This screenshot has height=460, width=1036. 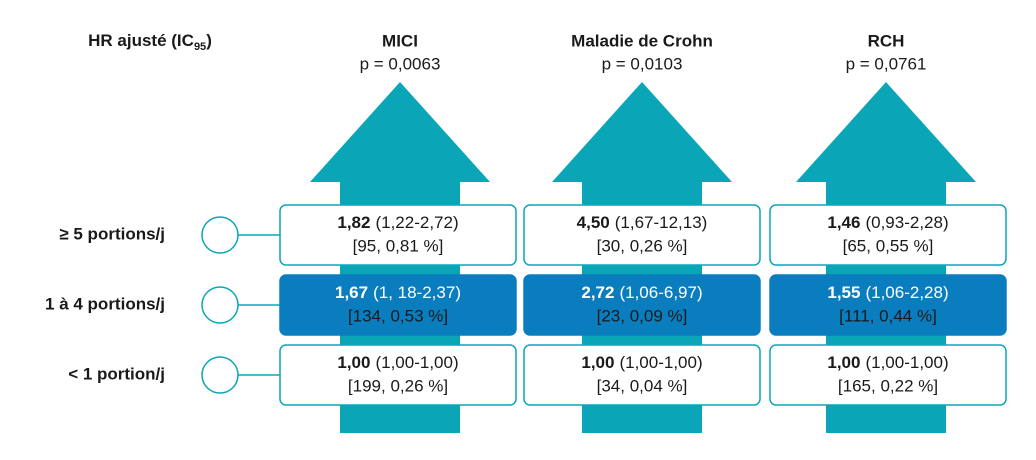 I want to click on hr-value: 1,82, so click(x=353, y=222).